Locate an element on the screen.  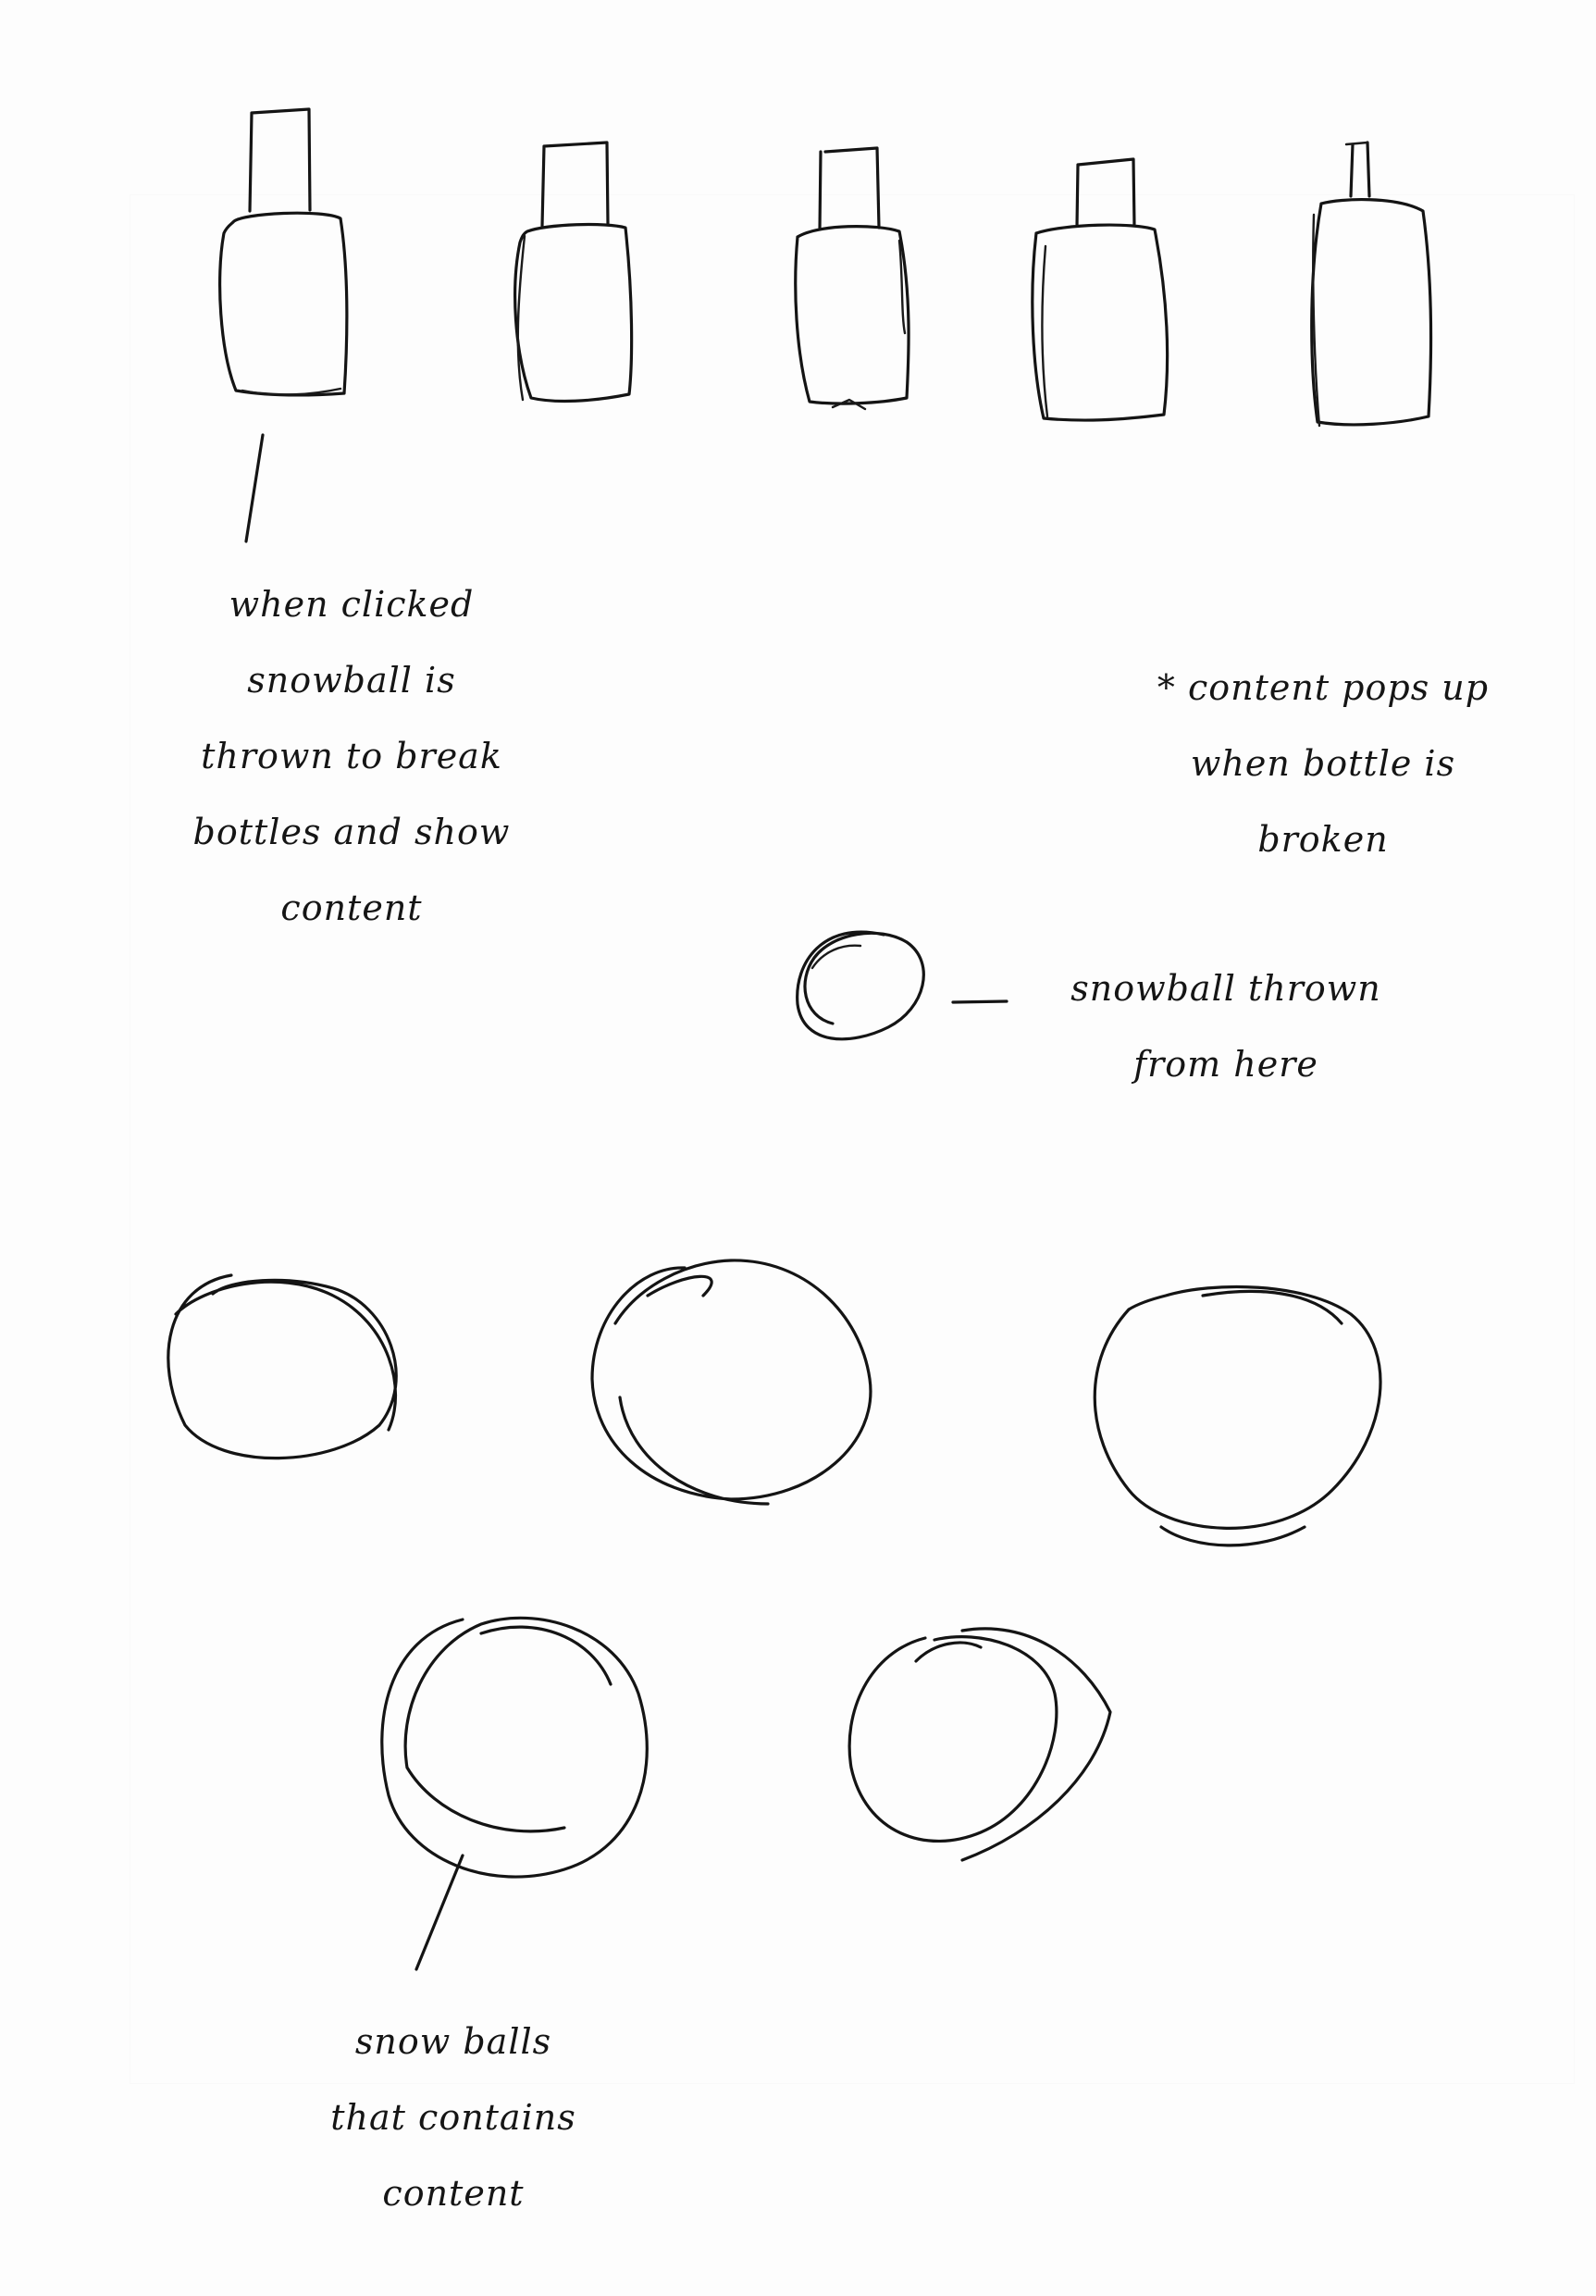
popup-annotation: * content pops up when bottle is broken is located at coordinates (1323, 764).